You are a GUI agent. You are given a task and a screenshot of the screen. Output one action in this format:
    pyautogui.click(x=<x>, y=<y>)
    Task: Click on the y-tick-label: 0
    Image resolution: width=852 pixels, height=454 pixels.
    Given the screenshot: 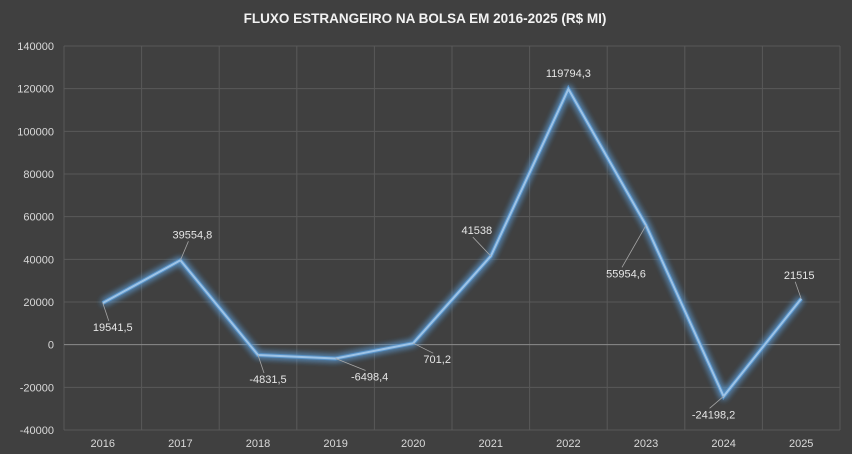 What is the action you would take?
    pyautogui.click(x=51, y=346)
    